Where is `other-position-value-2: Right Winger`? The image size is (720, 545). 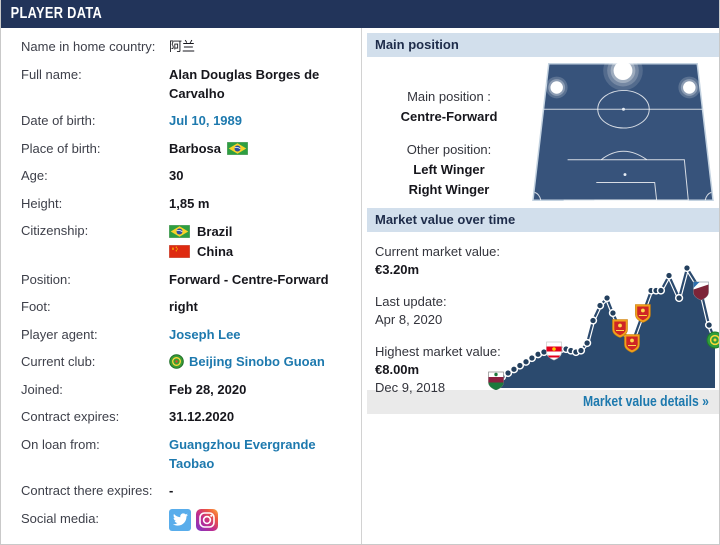
other-position-value-2: Right Winger is located at coordinates (449, 189).